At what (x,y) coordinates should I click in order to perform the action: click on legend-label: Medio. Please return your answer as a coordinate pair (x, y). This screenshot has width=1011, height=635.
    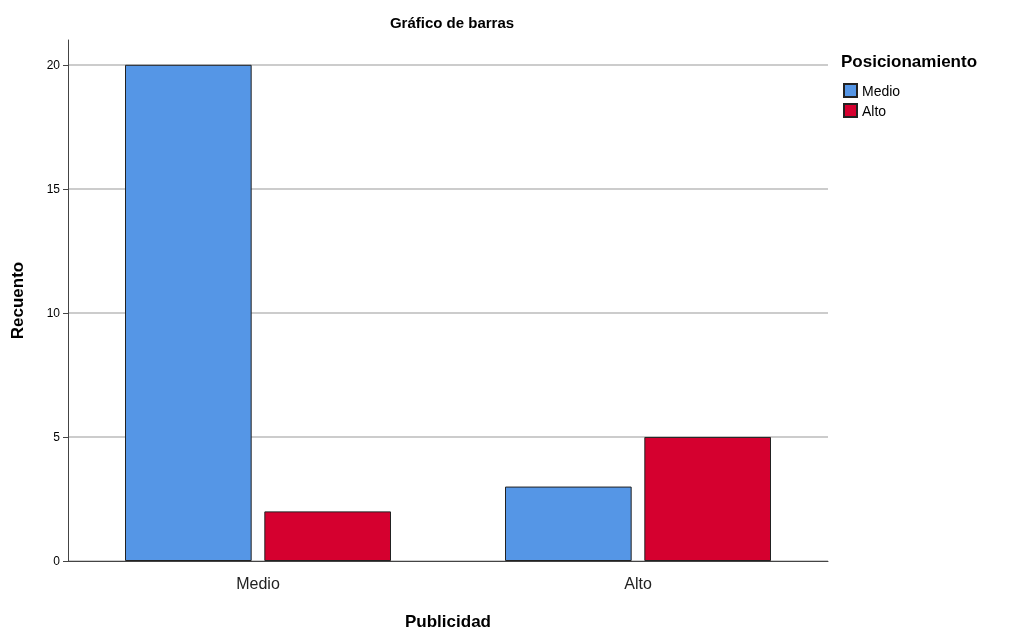
    Looking at the image, I should click on (881, 90).